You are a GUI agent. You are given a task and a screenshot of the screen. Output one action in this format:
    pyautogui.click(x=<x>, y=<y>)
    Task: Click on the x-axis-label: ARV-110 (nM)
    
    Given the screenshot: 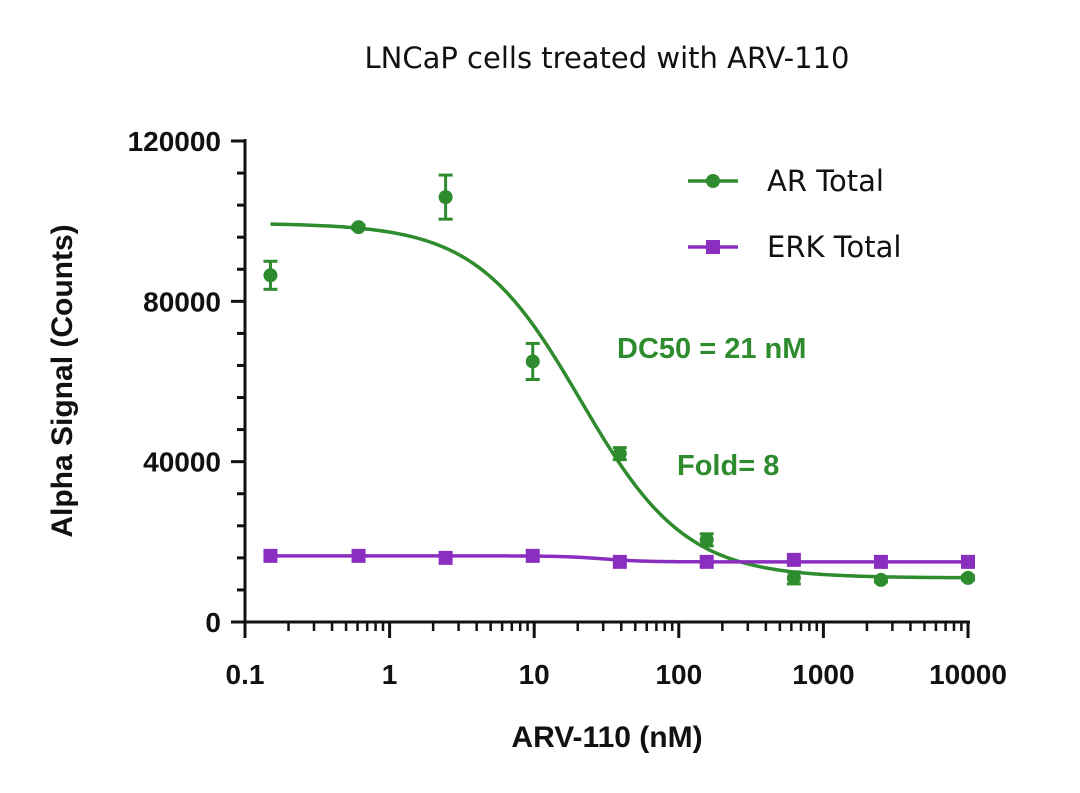 What is the action you would take?
    pyautogui.click(x=606, y=737)
    